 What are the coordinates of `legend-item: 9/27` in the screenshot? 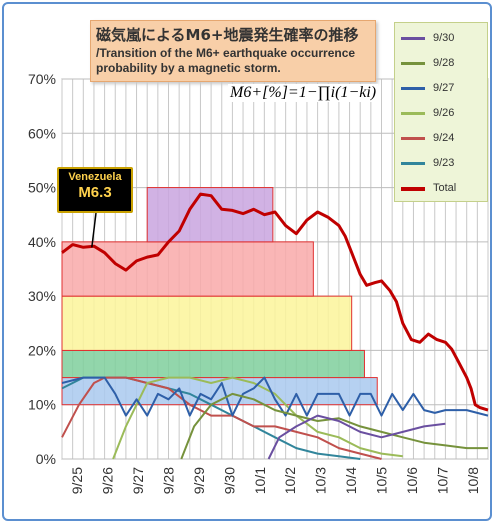 It's located at (443, 88).